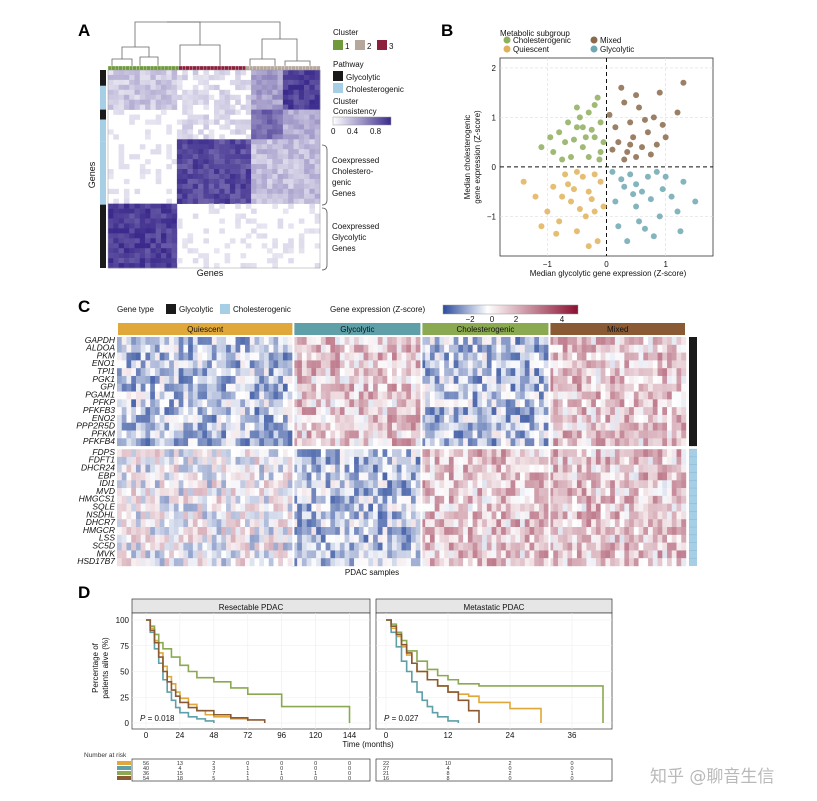 This screenshot has width=817, height=801. I want to click on gene-label: PPP2R5D, so click(95, 426).